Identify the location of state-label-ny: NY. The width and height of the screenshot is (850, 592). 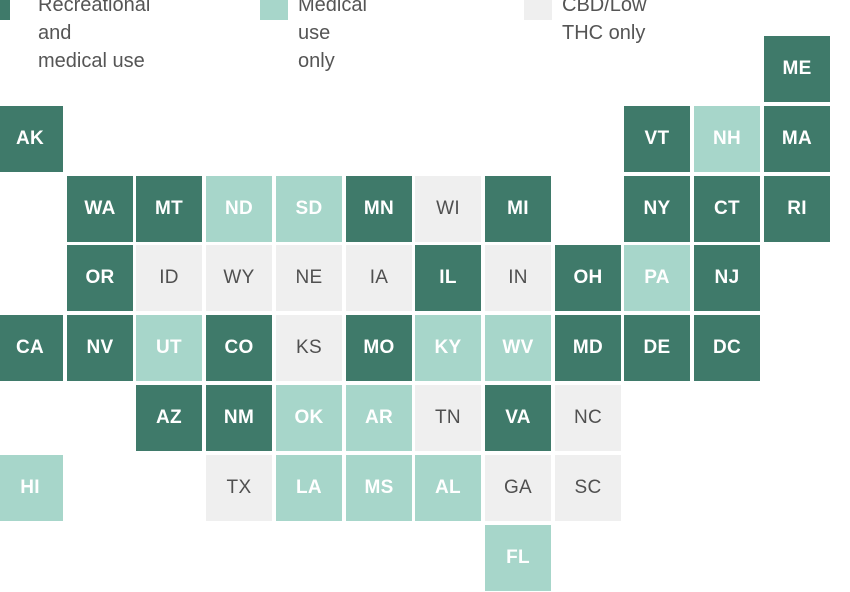
(657, 208).